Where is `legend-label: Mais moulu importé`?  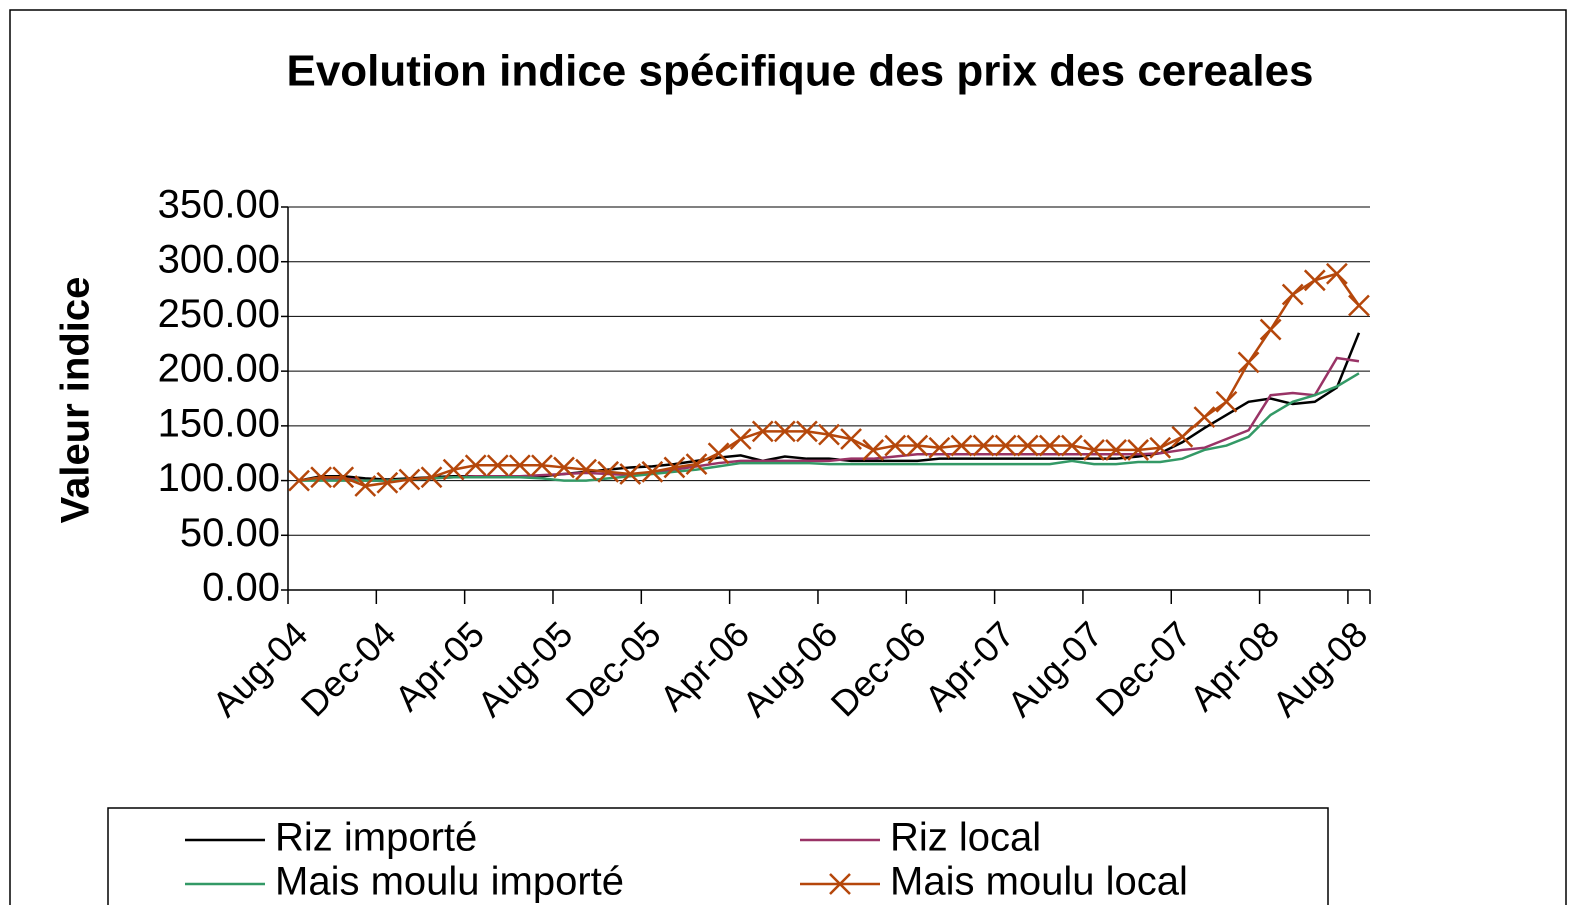 legend-label: Mais moulu importé is located at coordinates (449, 882).